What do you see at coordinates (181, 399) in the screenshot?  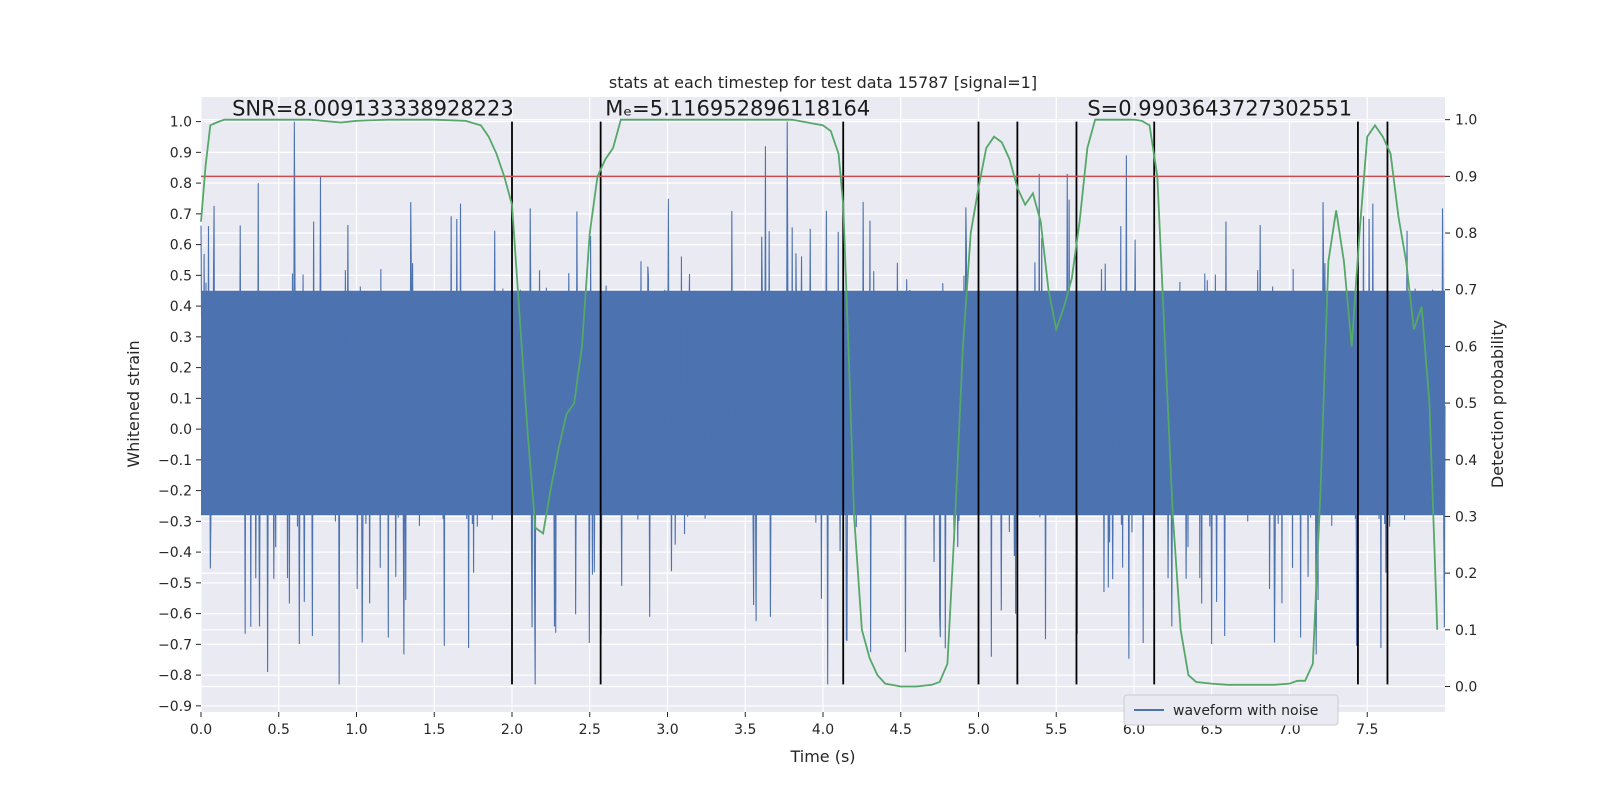 I see `y-tick-label: 0.1` at bounding box center [181, 399].